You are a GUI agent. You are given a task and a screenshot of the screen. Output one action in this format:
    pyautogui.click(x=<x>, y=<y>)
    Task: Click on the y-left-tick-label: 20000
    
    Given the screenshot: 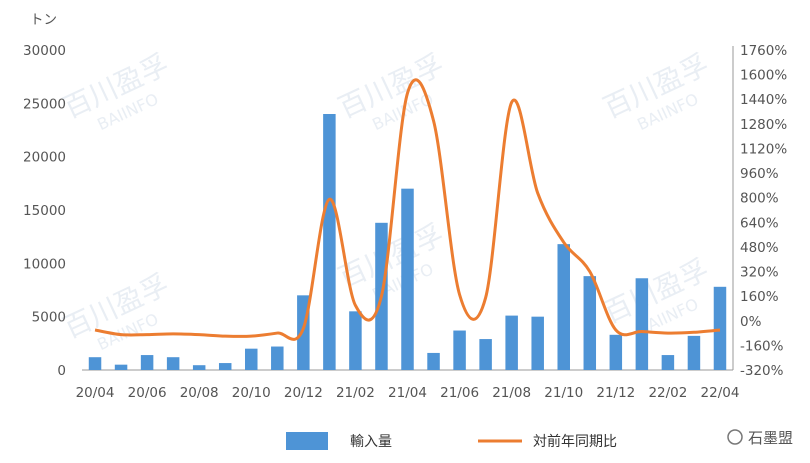 What is the action you would take?
    pyautogui.click(x=44, y=158)
    